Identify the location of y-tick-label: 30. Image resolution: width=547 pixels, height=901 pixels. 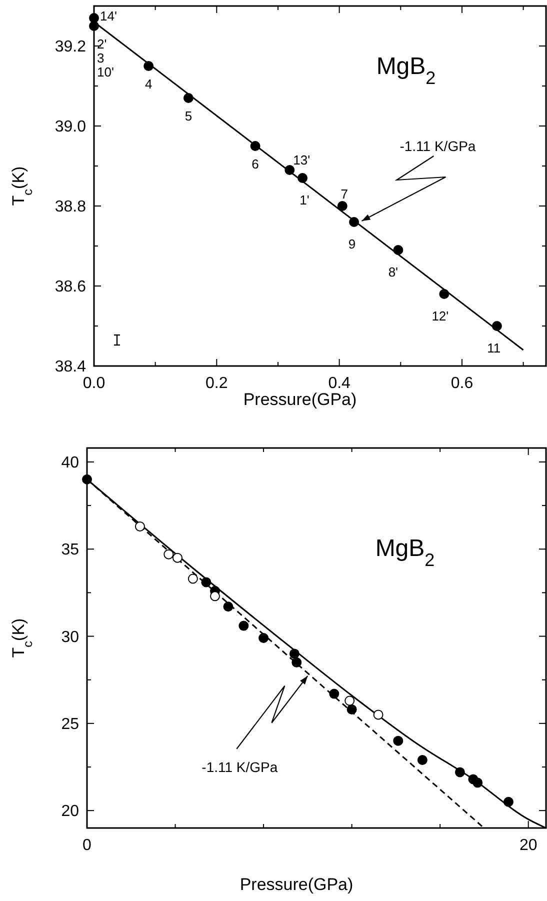
(70, 637).